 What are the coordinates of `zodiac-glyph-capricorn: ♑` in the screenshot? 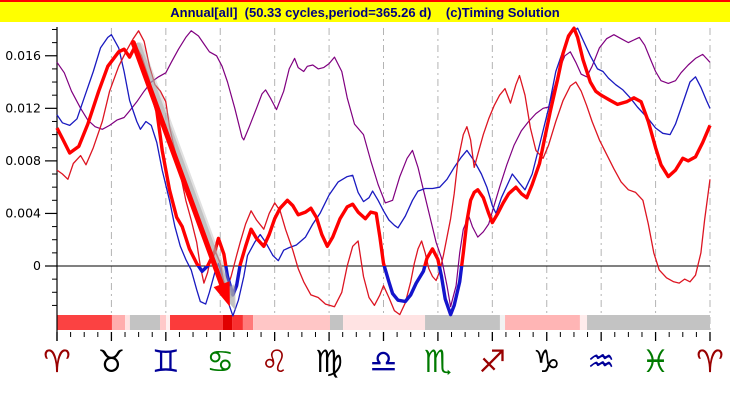 It's located at (547, 362).